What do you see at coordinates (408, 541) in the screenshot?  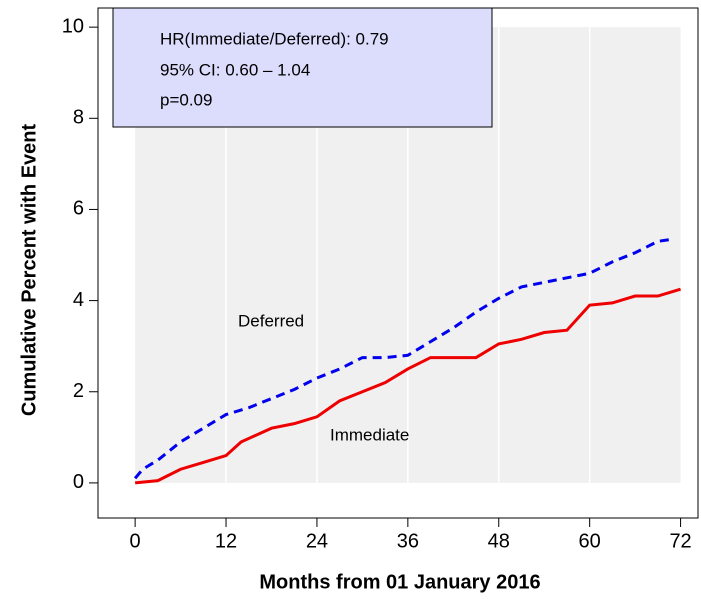 I see `x-tick-label: 36` at bounding box center [408, 541].